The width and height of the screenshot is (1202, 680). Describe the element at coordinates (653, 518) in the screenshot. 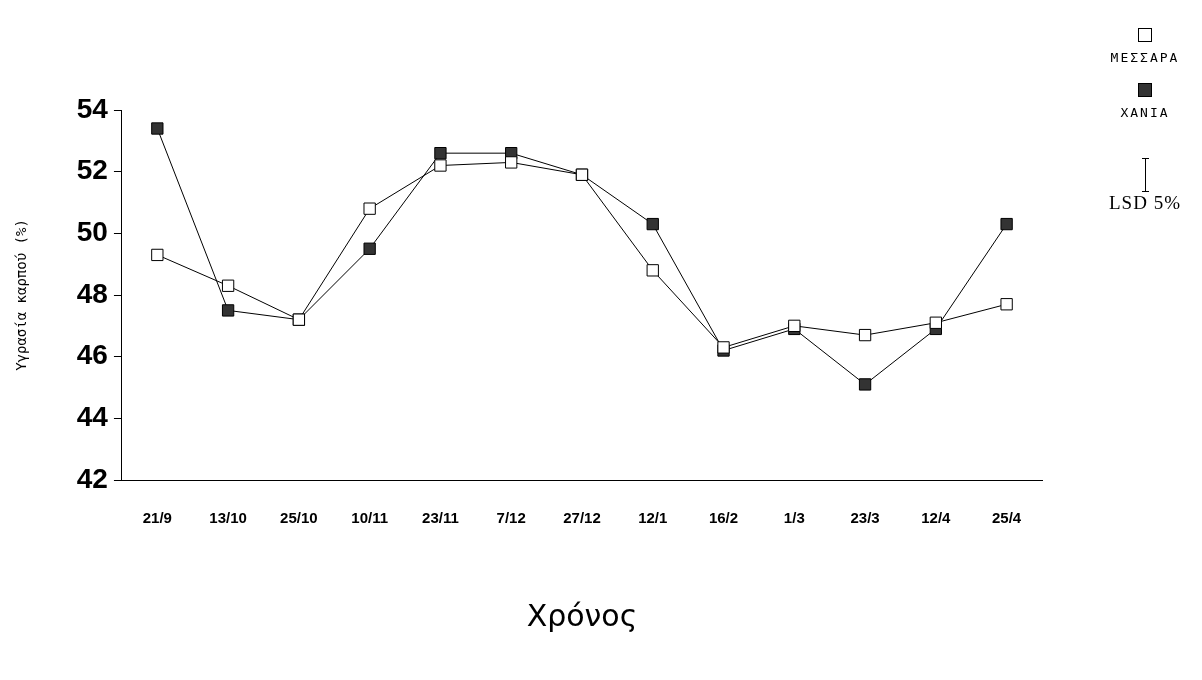

I see `x-tick-label: 12/1` at that location.